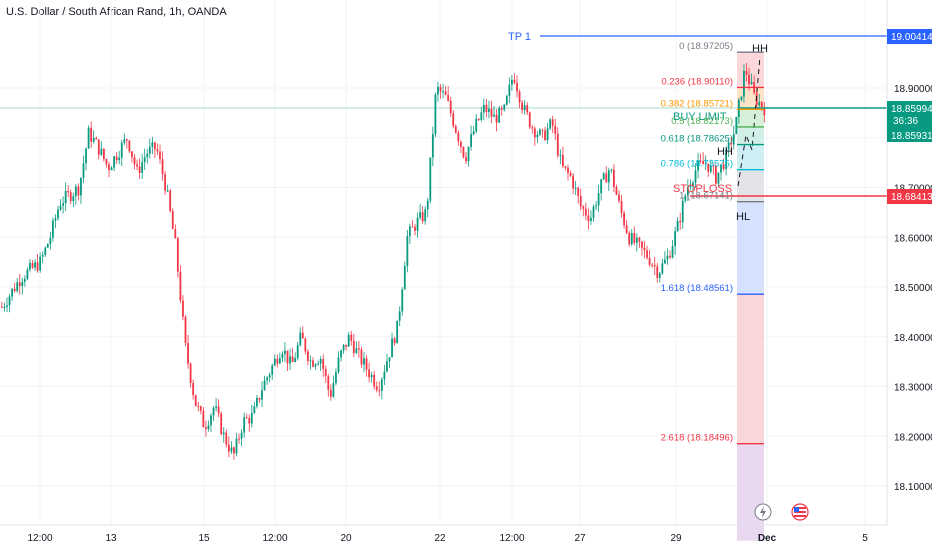 The height and width of the screenshot is (550, 932). I want to click on fib-level-label: 0.382 (18.85721), so click(697, 103).